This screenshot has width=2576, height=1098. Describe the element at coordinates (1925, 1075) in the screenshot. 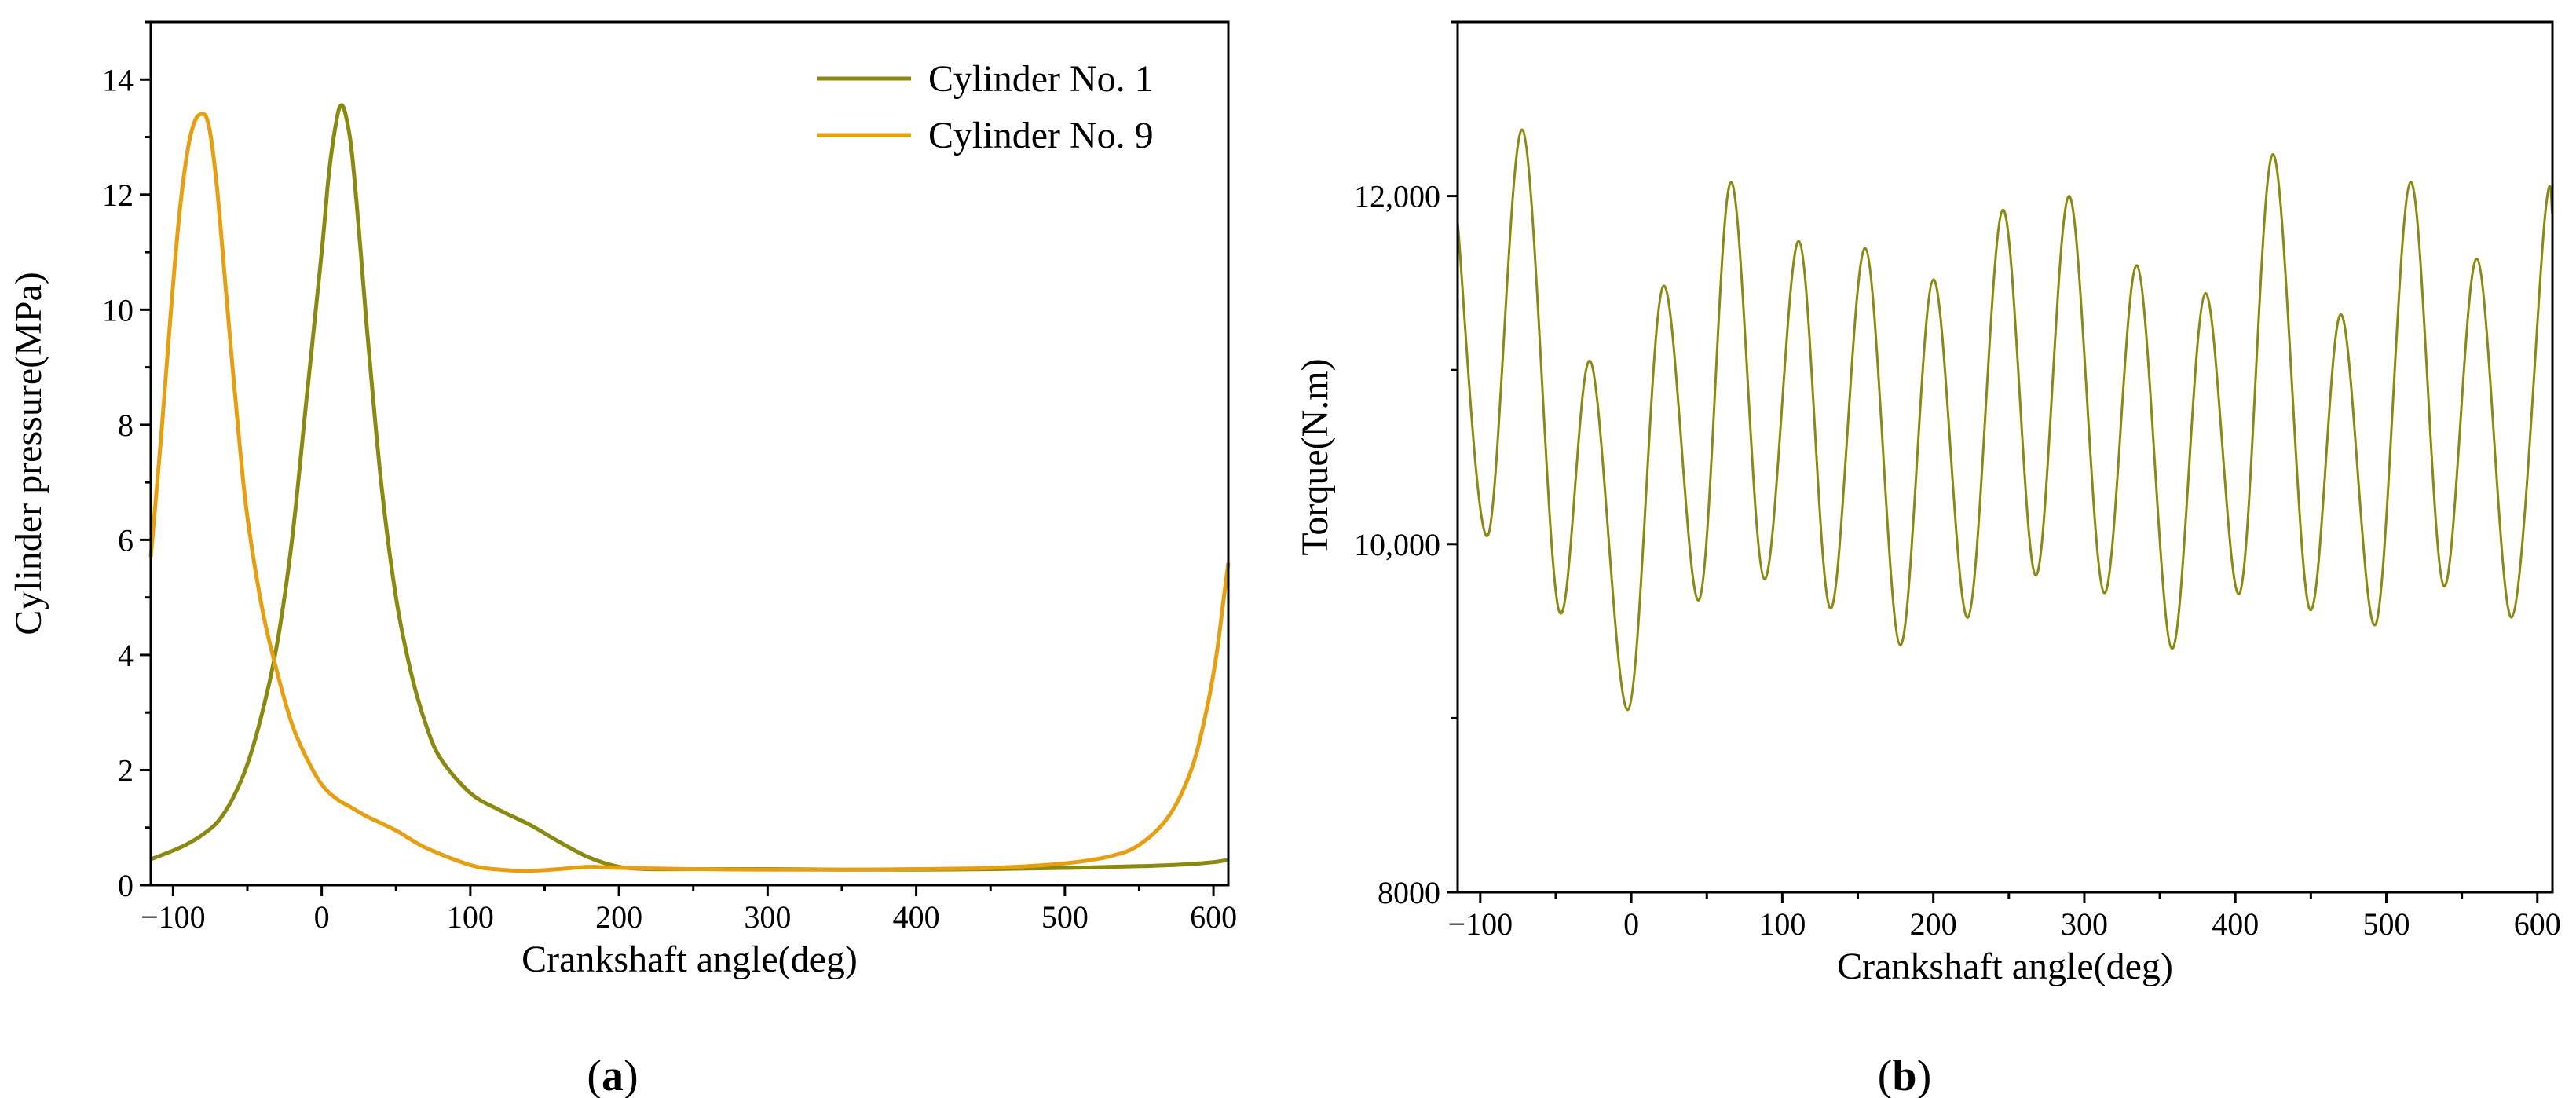

I see `caption-b-close-paren: )` at that location.